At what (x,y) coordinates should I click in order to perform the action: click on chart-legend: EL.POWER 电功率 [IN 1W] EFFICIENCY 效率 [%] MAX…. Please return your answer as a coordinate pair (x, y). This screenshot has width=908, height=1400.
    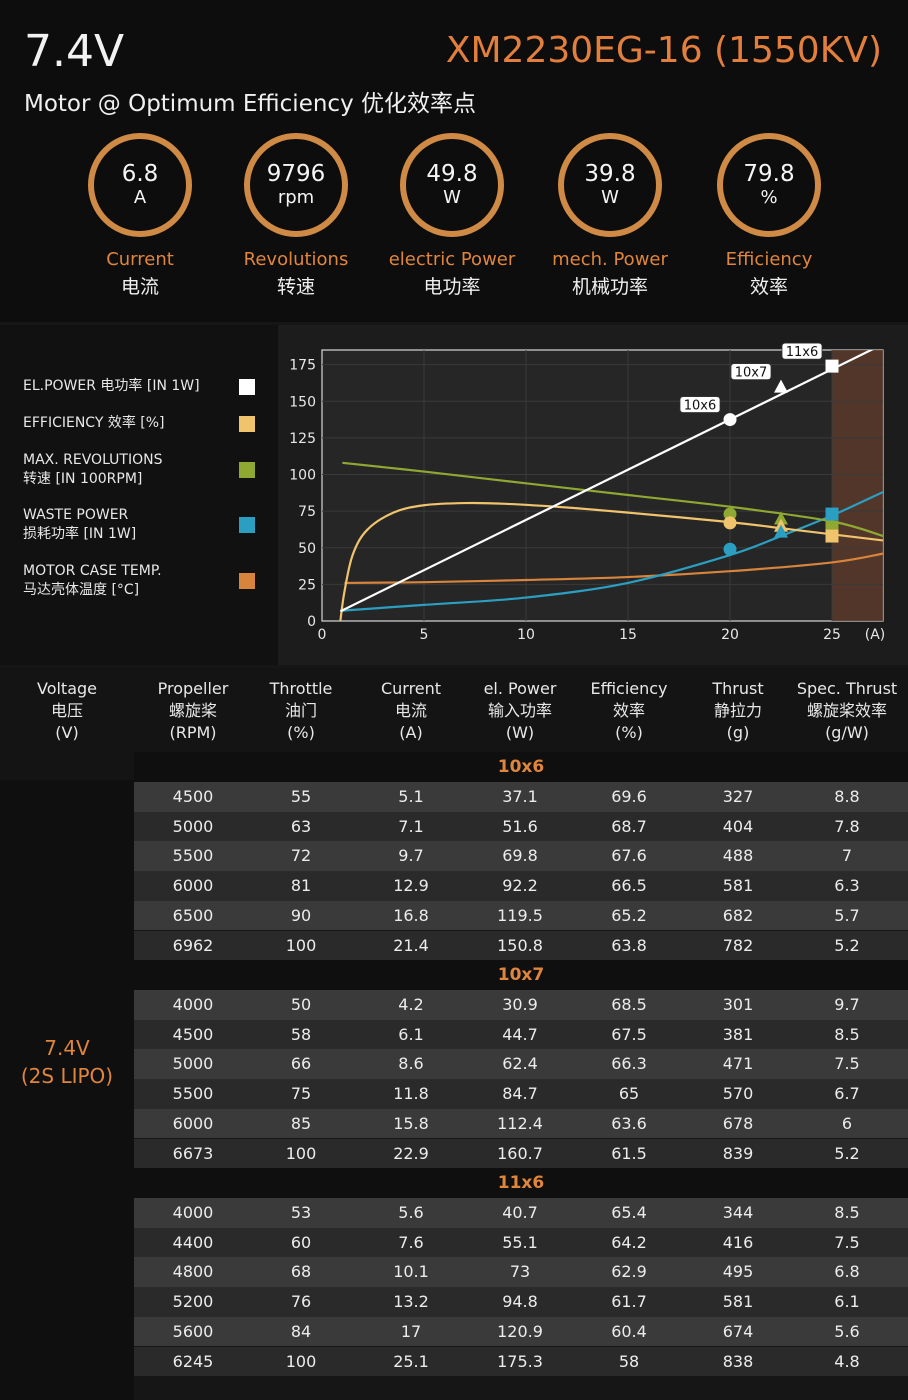
    Looking at the image, I should click on (139, 495).